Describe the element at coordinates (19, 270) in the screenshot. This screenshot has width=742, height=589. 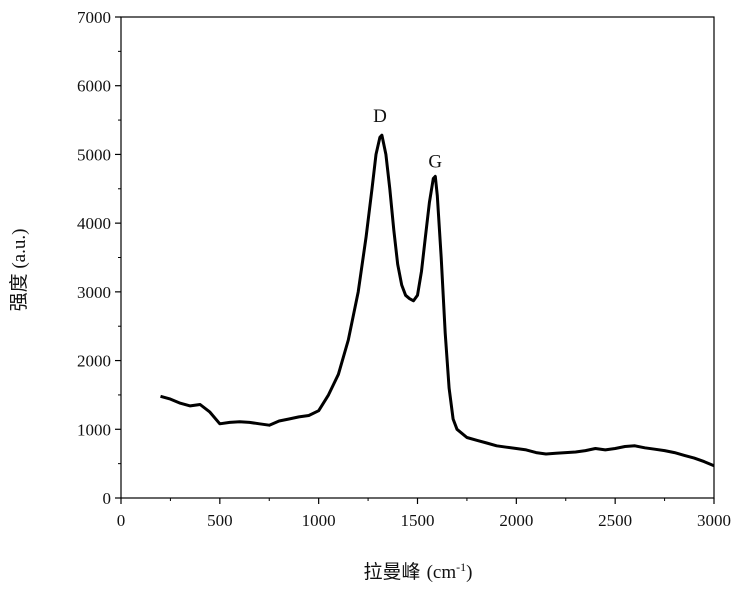
I see `y-axis-title: 强度 (a.u.)` at that location.